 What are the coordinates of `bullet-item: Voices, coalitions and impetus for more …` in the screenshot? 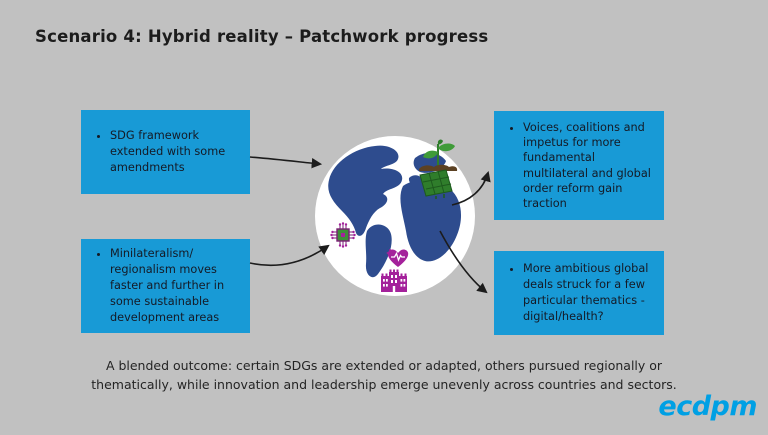 It's located at (587, 165).